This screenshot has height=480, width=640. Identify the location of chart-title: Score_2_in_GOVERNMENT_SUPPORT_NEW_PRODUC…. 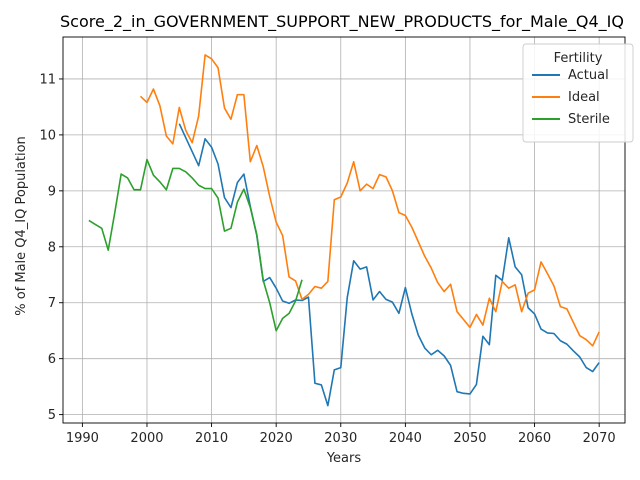
(342, 22).